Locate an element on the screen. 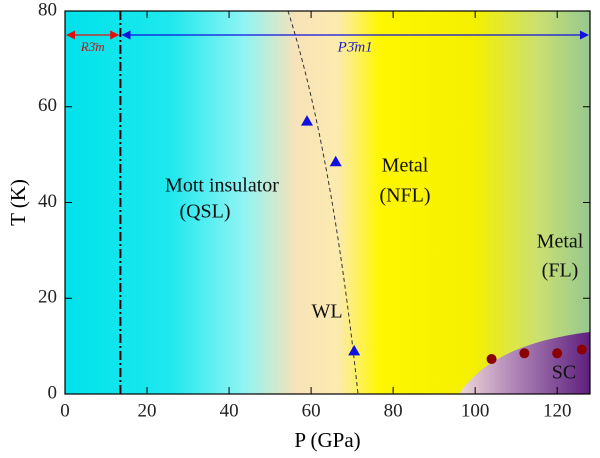 This screenshot has width=600, height=458. y-tick-label: 60 is located at coordinates (47, 105).